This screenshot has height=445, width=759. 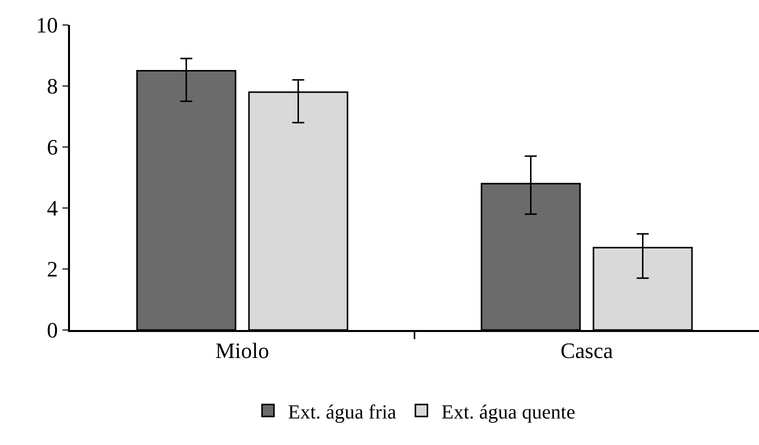 What do you see at coordinates (52, 330) in the screenshot?
I see `y-tick-label: 0` at bounding box center [52, 330].